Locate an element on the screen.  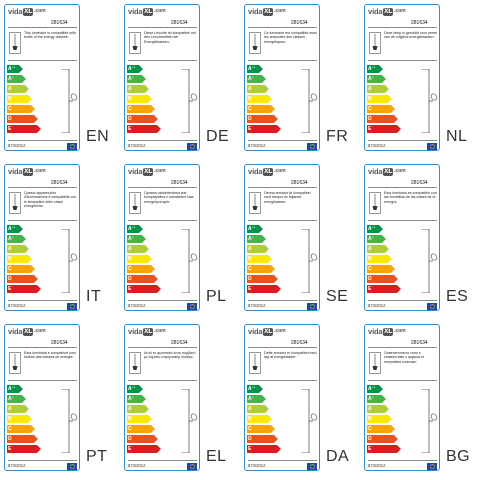
language-code: DE is located at coordinates (218, 136).